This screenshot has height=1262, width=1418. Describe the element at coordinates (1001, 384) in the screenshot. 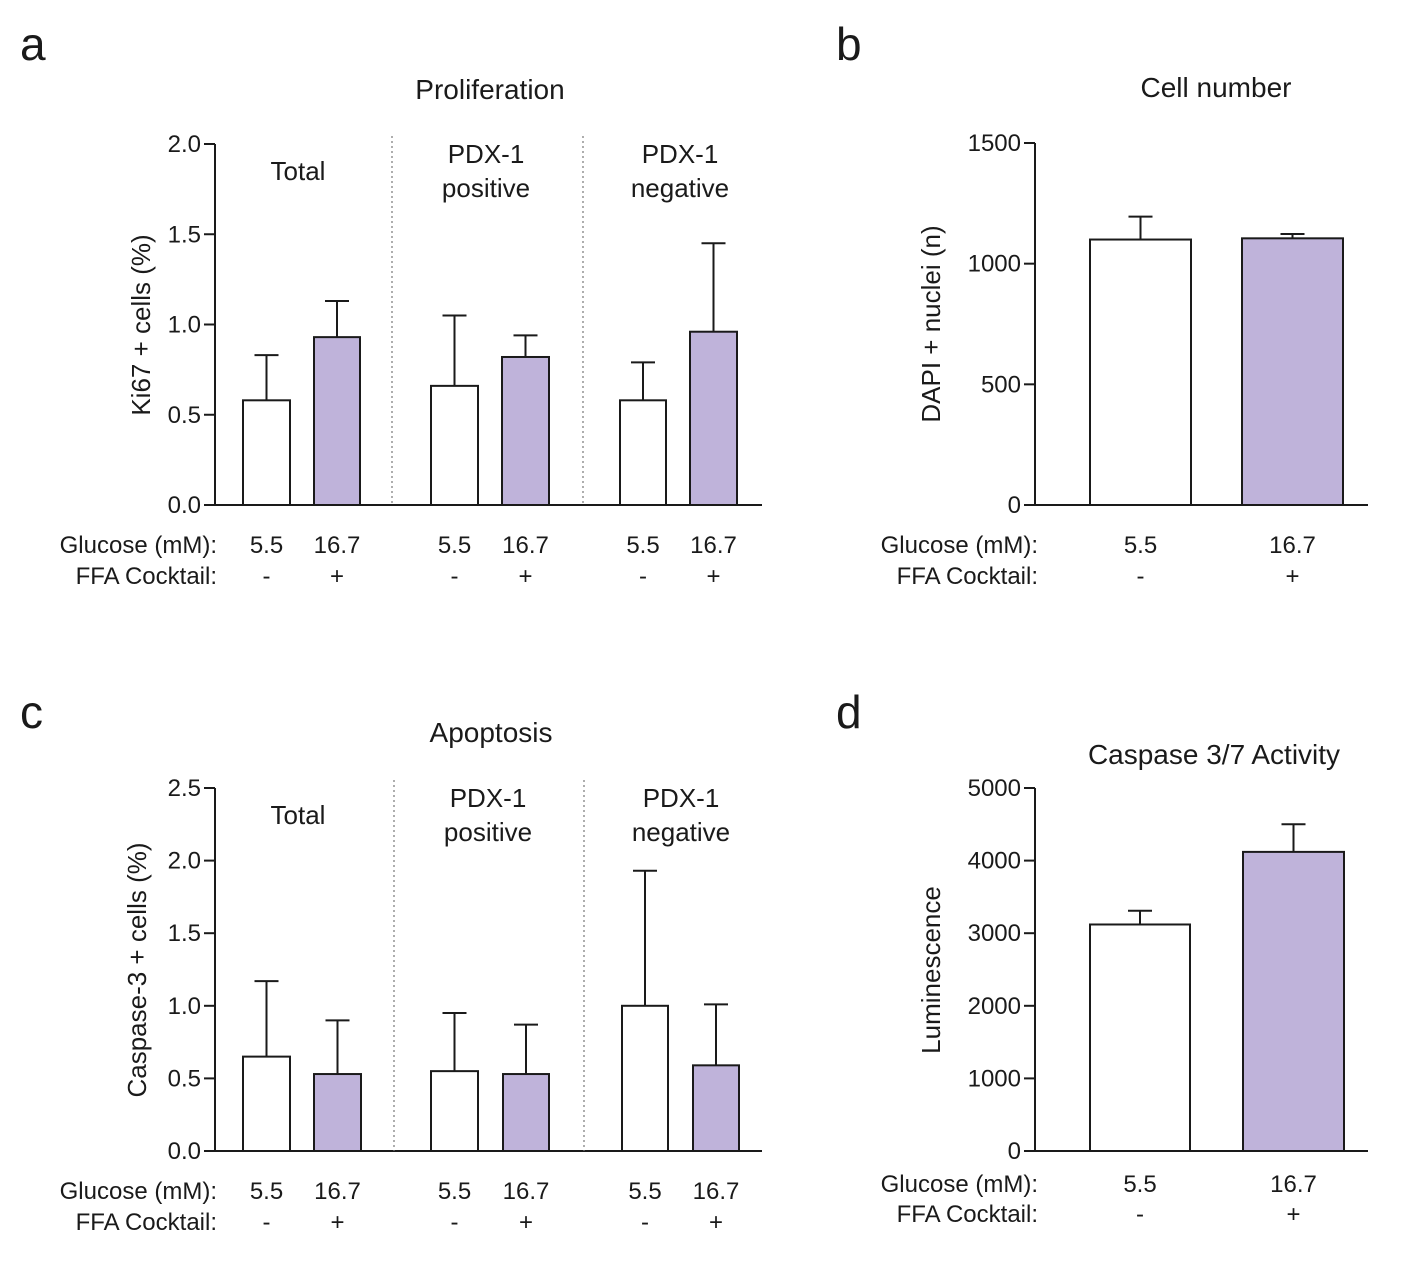

I see `y-tick-label: 500` at that location.